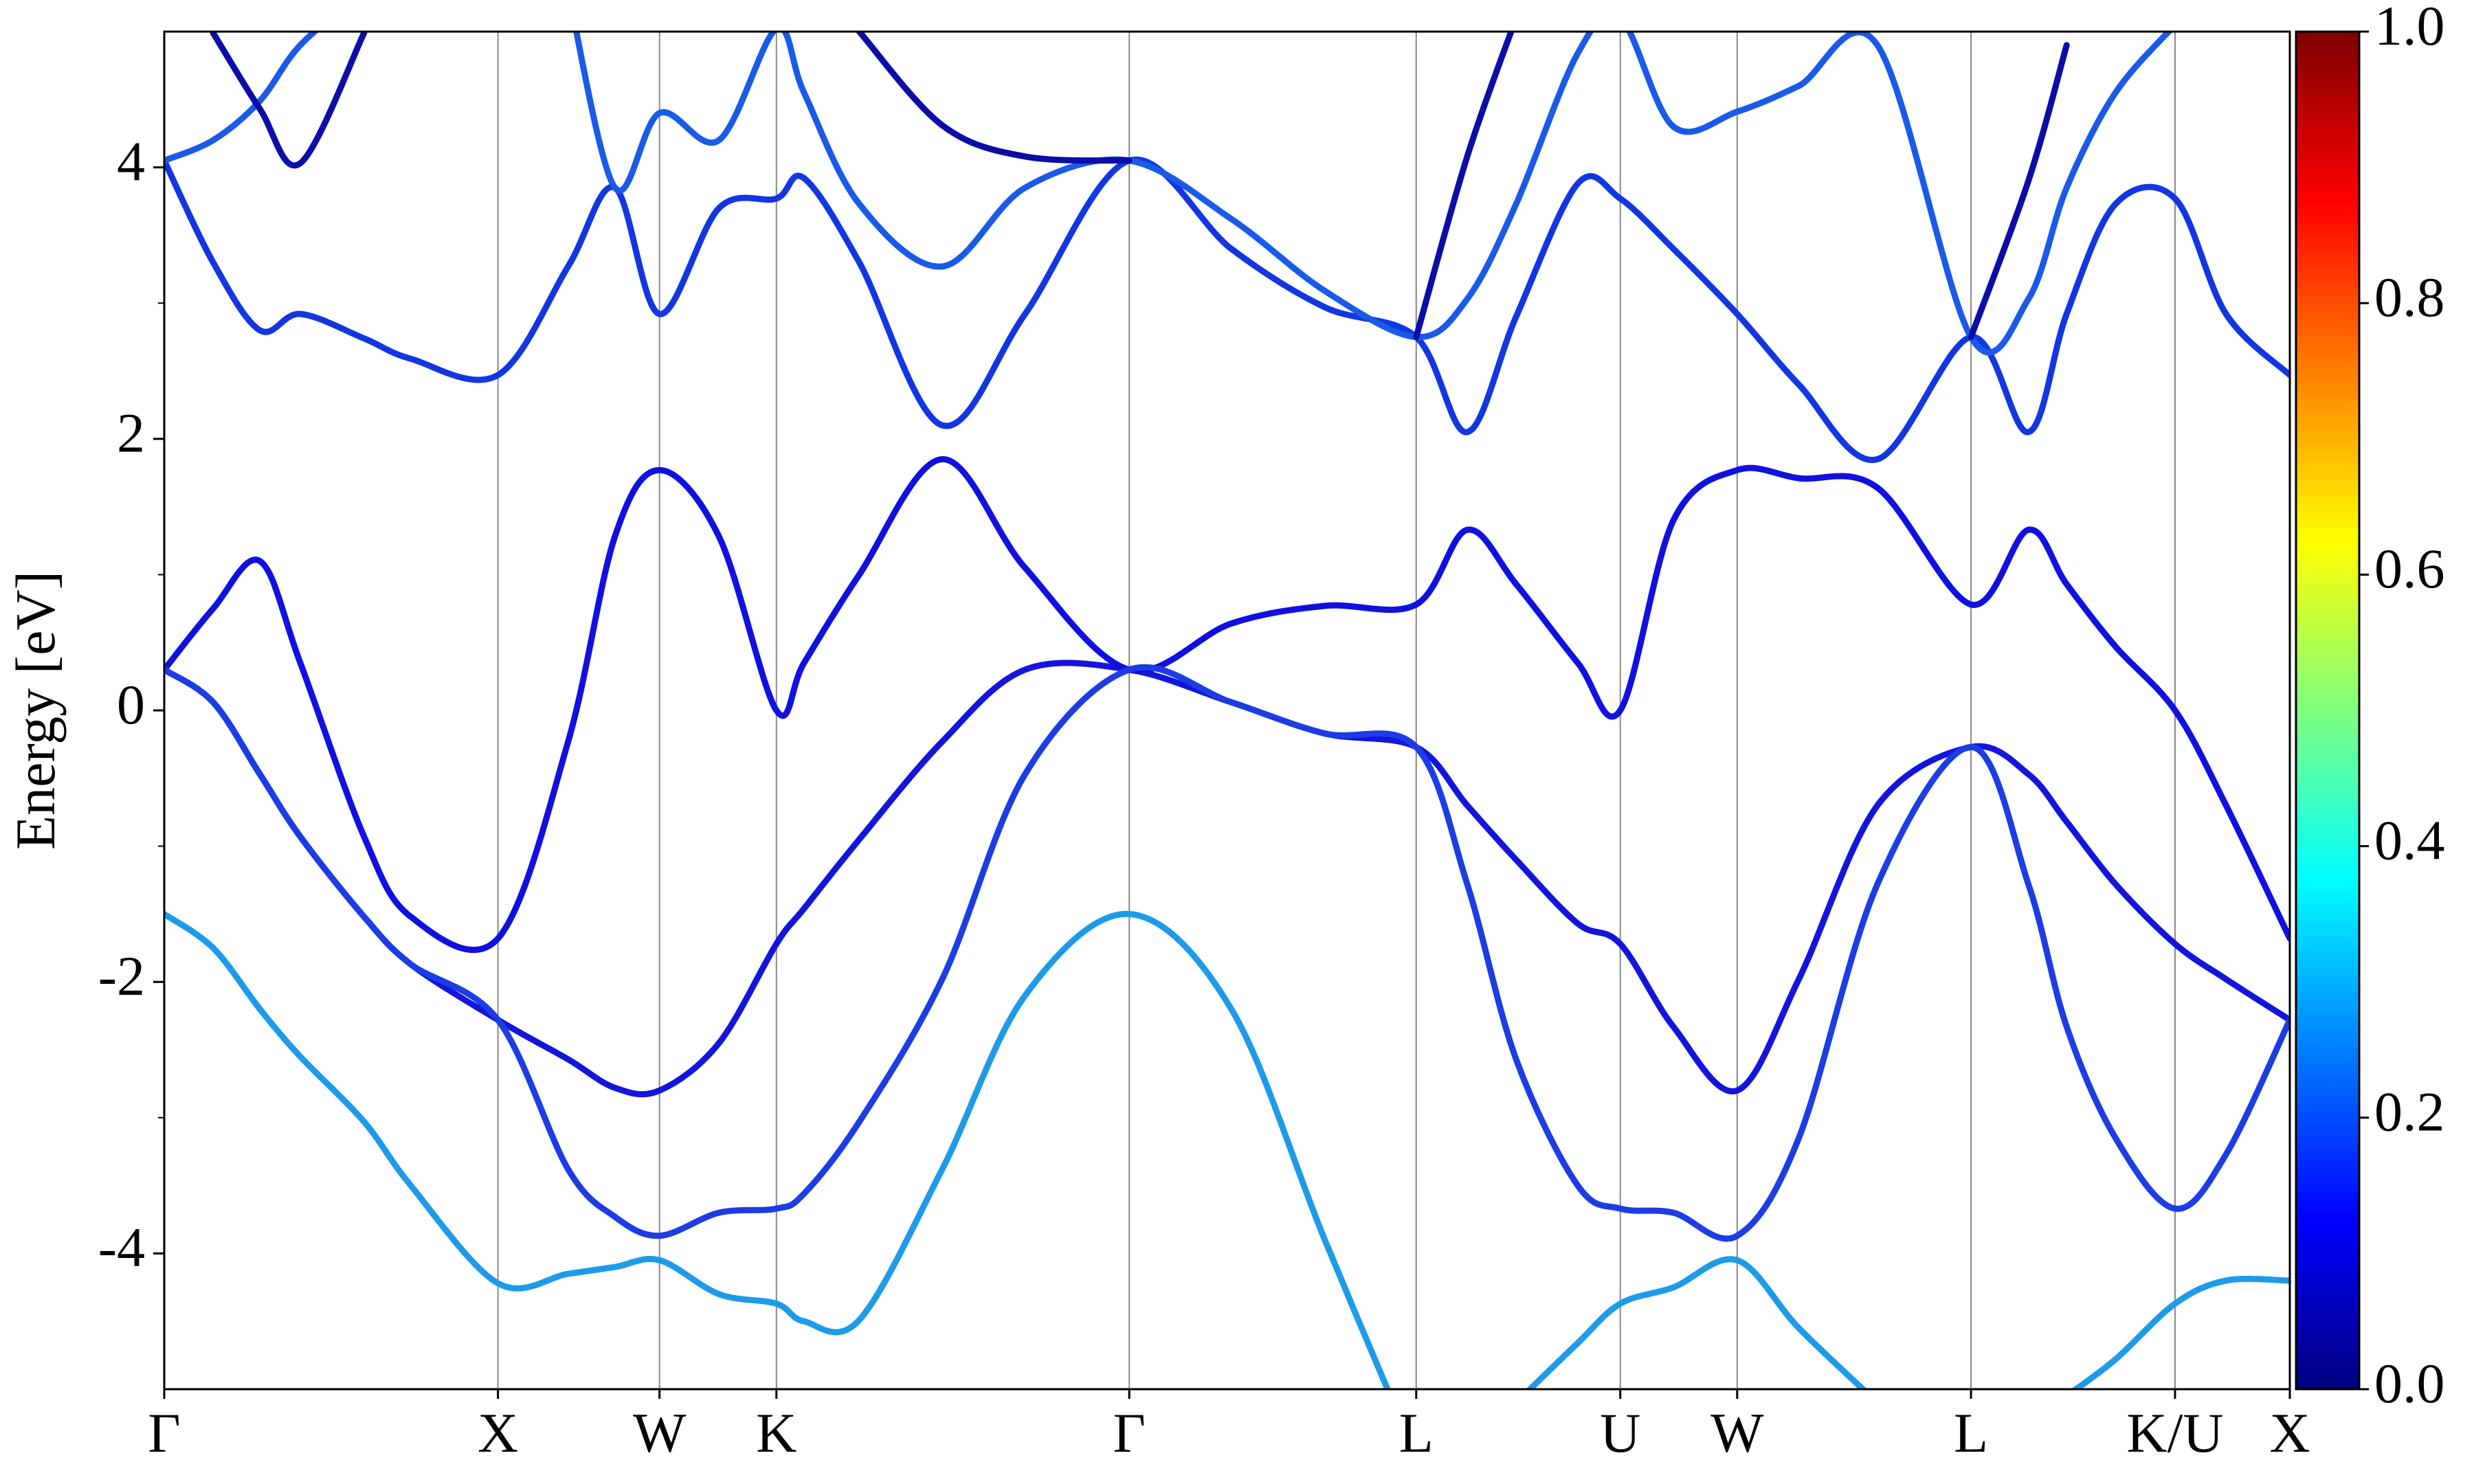 The width and height of the screenshot is (2474, 1484). I want to click on y-axis-label: Energy [eV], so click(35, 710).